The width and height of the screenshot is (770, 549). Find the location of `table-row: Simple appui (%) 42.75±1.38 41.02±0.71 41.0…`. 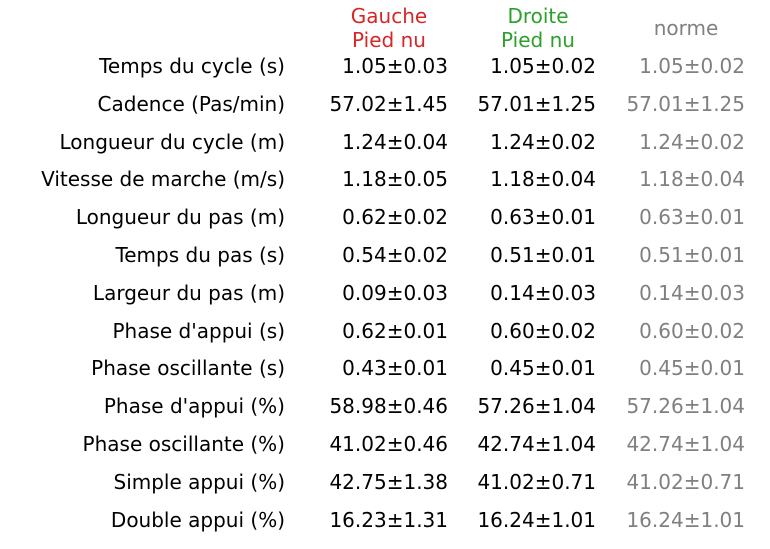

table-row: Simple appui (%) 42.75±1.38 41.02±0.71 41.0… is located at coordinates (385, 482).